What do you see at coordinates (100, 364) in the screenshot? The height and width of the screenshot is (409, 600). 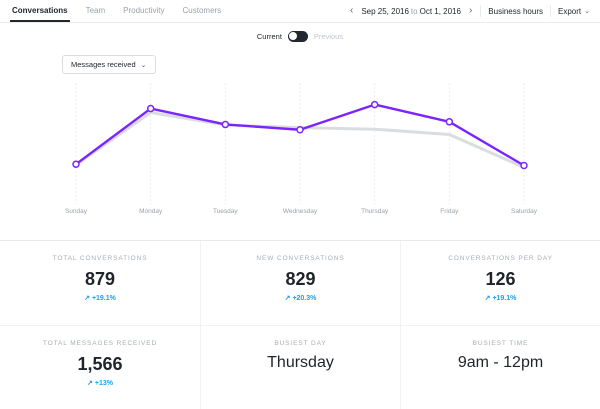 I see `stat-value: 1,566` at bounding box center [100, 364].